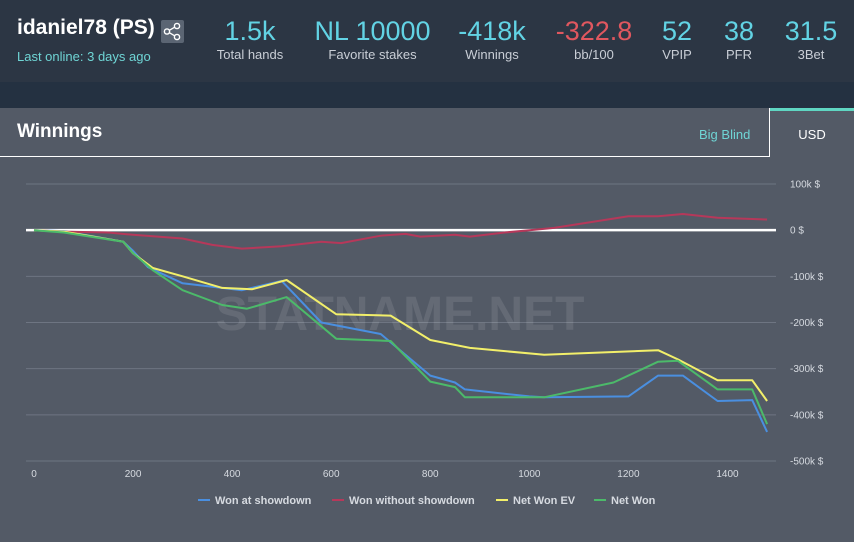 The image size is (854, 542). I want to click on y-tick-label: -400k $, so click(807, 415).